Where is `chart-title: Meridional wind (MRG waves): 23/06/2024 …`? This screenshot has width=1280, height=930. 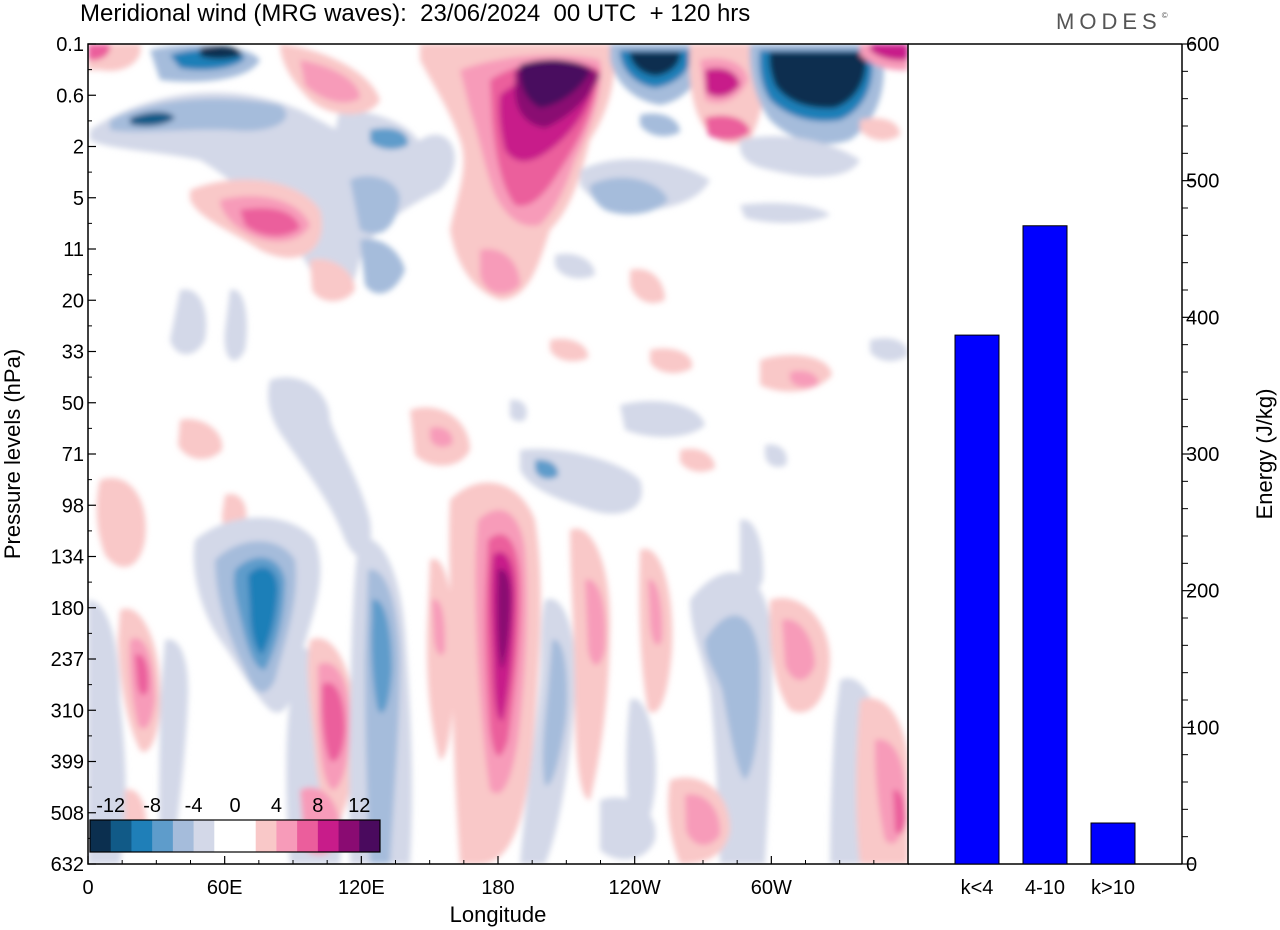
chart-title: Meridional wind (MRG waves): 23/06/2024 … is located at coordinates (415, 13).